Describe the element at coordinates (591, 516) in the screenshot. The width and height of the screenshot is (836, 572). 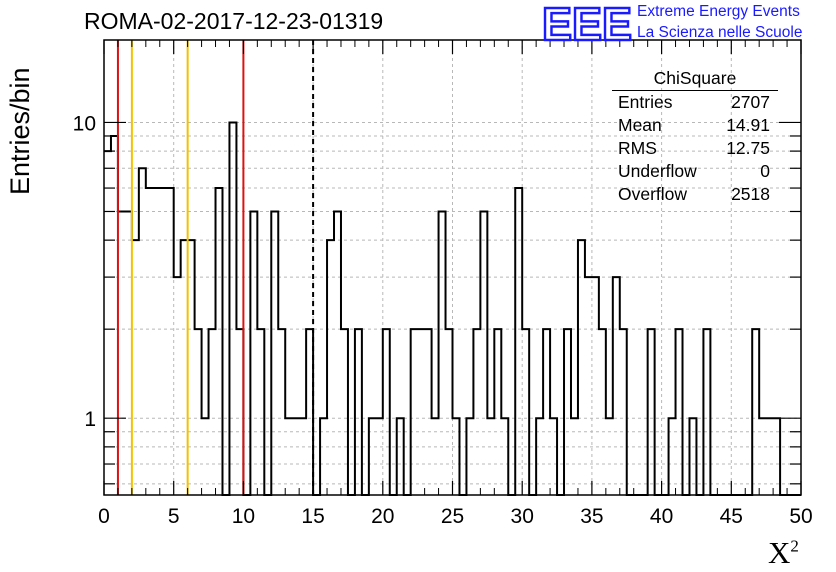
I see `x-tick-label: 35` at that location.